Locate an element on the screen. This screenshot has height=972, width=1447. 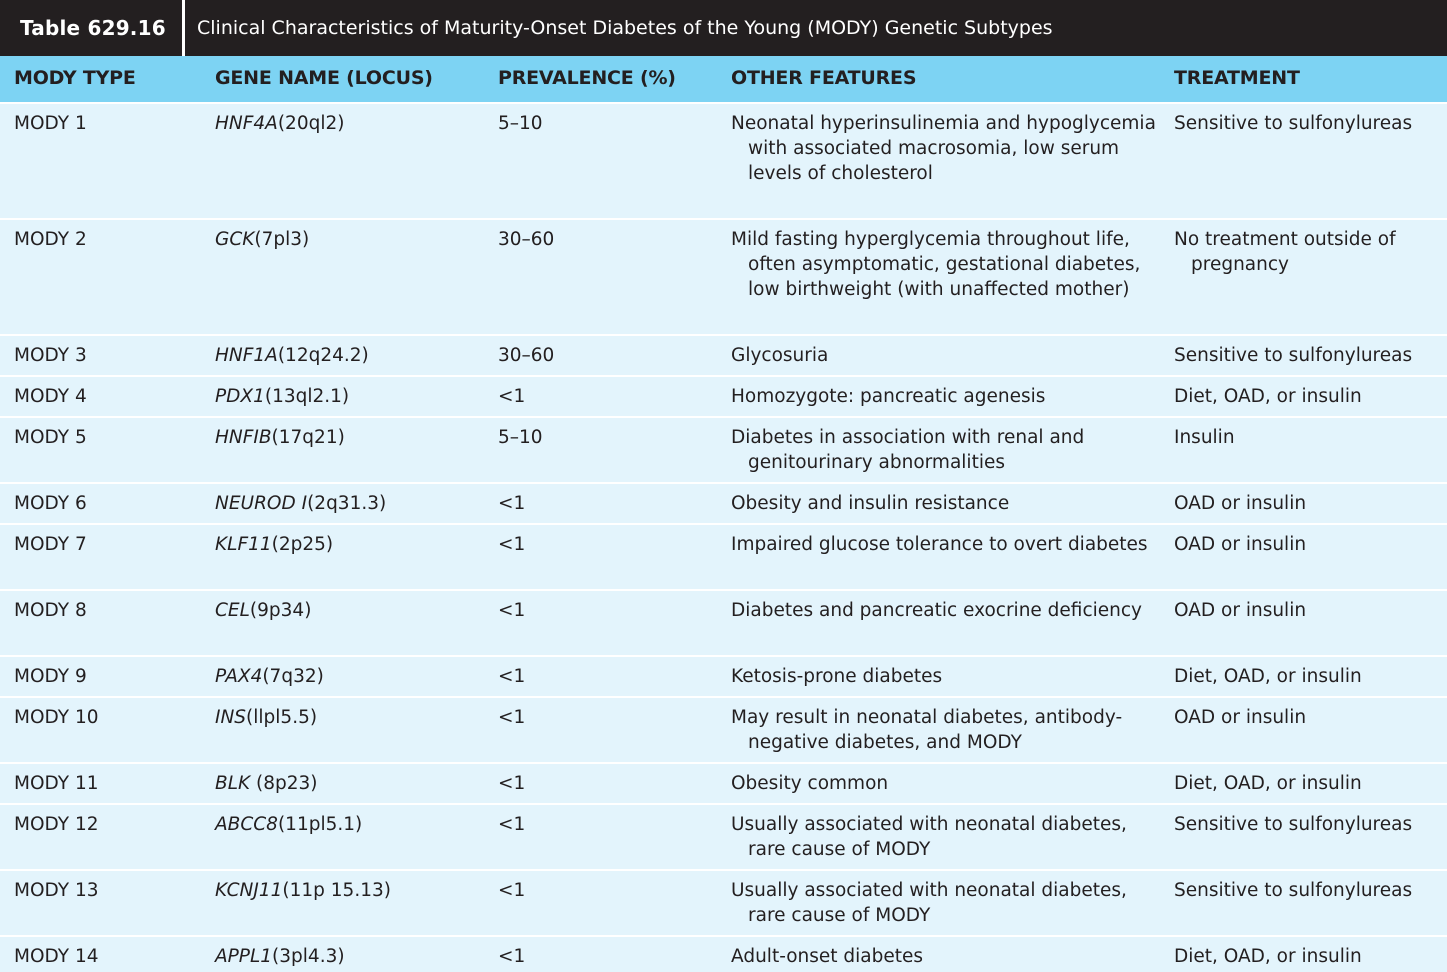
cell-treatment: No treatment outside of pregnancy is located at coordinates (1285, 252).